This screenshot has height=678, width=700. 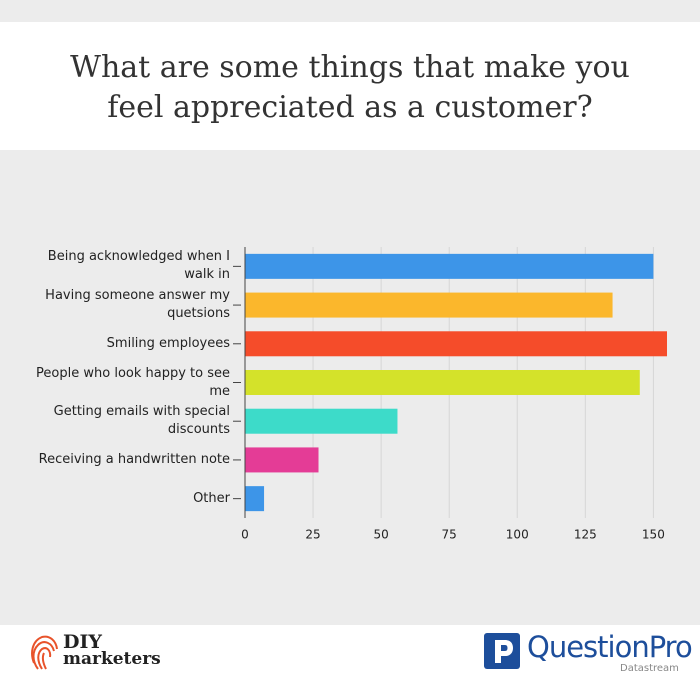 I want to click on x-tick-label: 0, so click(x=245, y=535).